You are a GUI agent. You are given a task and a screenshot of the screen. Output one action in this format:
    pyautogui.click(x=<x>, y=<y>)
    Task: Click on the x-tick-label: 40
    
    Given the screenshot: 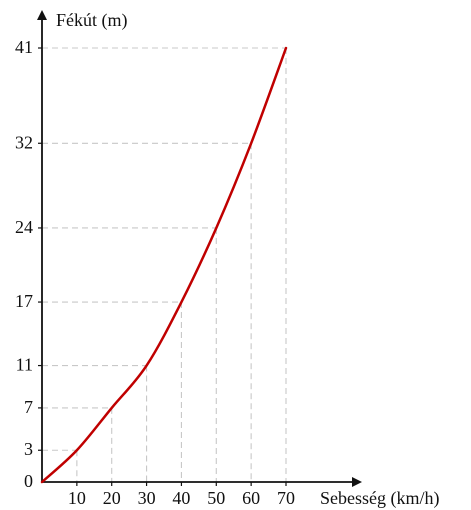 What is the action you would take?
    pyautogui.click(x=181, y=498)
    